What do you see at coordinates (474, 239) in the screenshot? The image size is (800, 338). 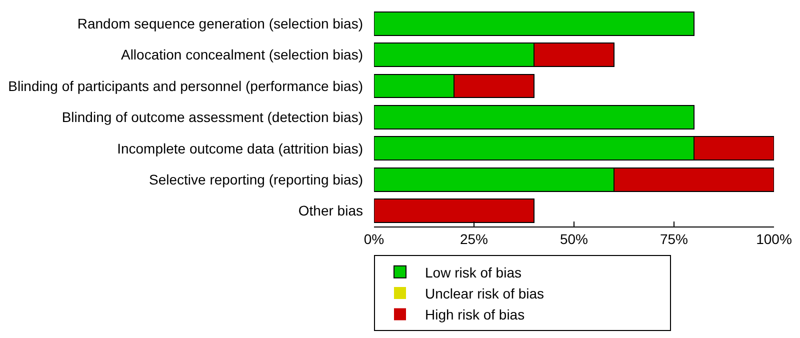 I see `x-tick-label: 25%` at bounding box center [474, 239].